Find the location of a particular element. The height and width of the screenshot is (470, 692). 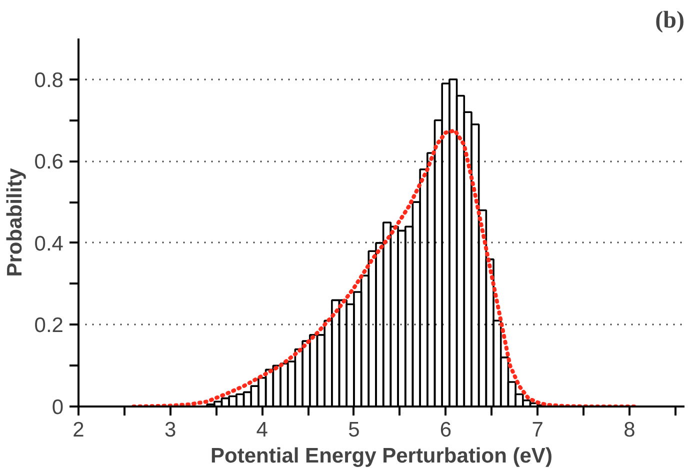

x-tick-label: 3 is located at coordinates (170, 430).